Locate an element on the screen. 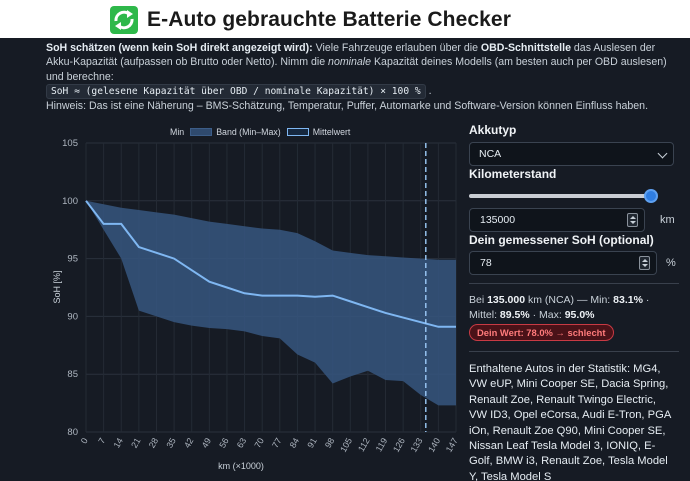  y-axis-ticks: 80 85 90 95 100 105 is located at coordinates (70, 288).